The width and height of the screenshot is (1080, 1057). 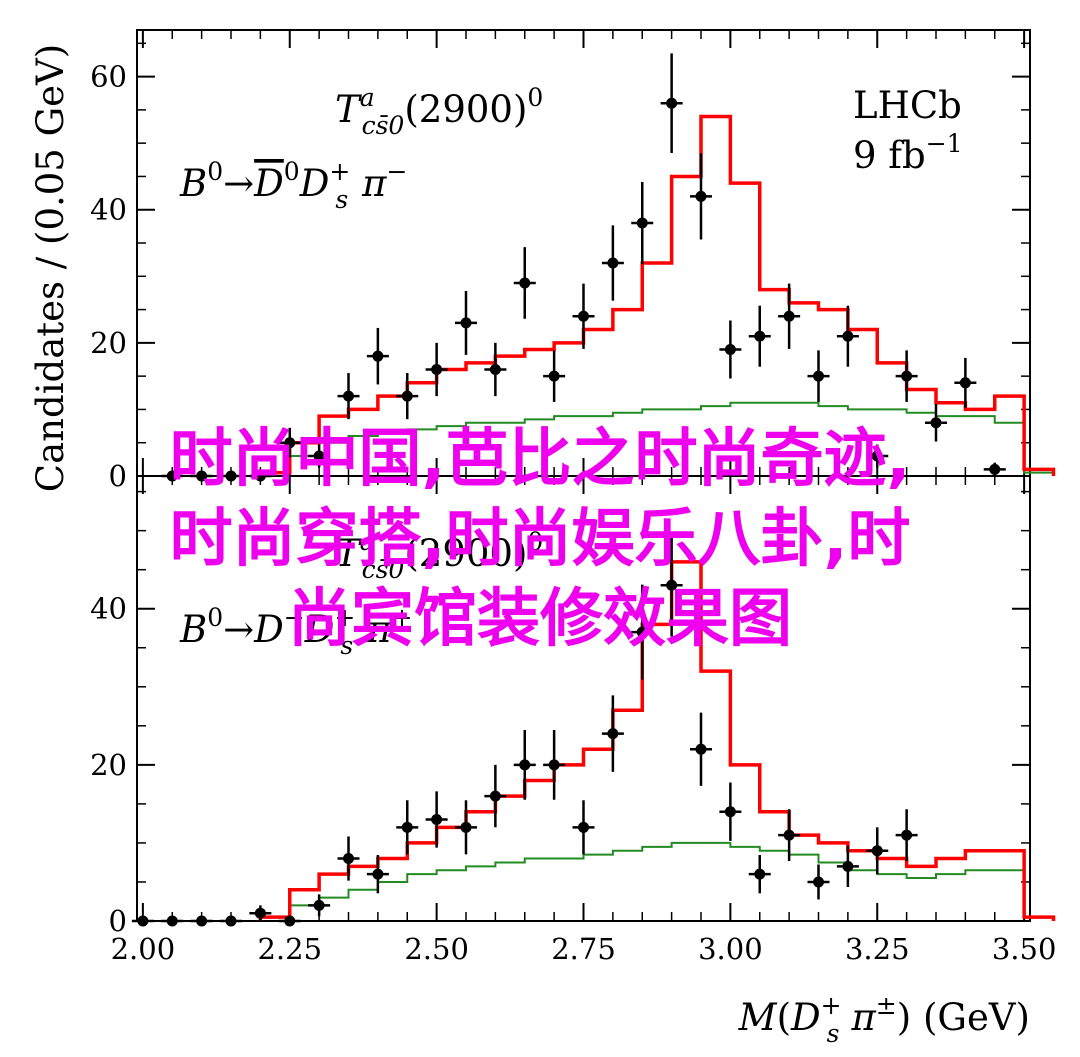 What do you see at coordinates (143, 949) in the screenshot?
I see `xtick-label: 2.00` at bounding box center [143, 949].